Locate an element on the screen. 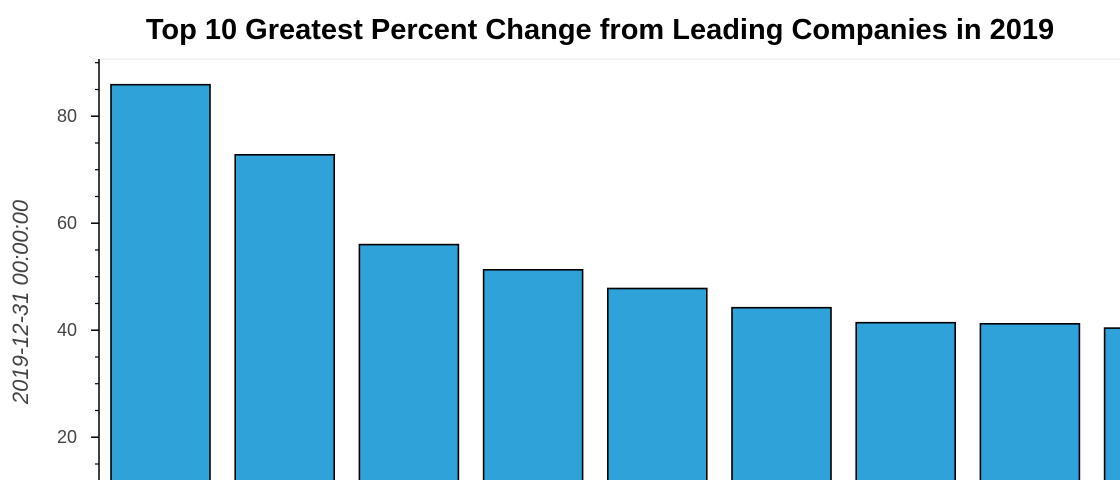  y-axis: 20 40 60 80 is located at coordinates (78, 269).